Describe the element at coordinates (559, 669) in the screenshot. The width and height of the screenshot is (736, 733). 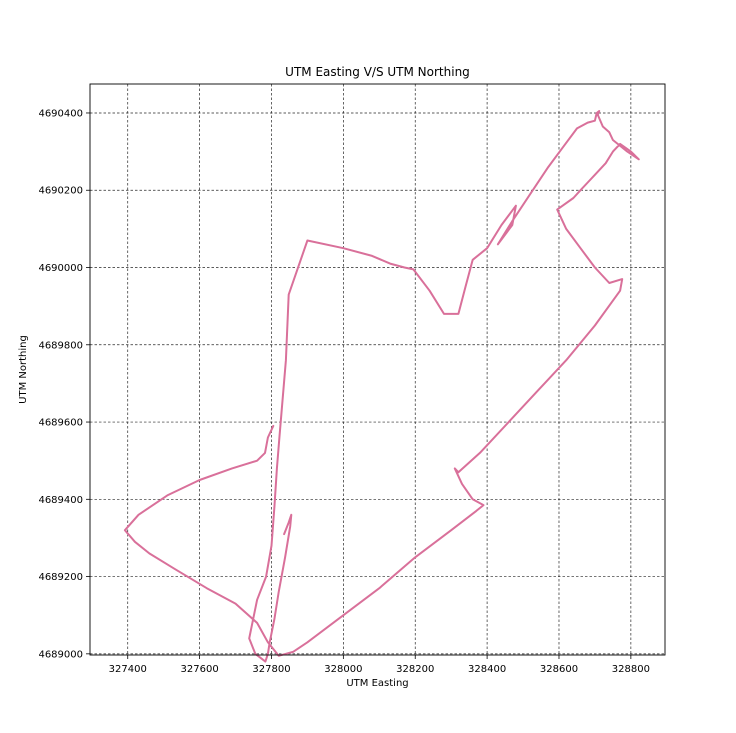
I see `x-tick-label: 328600` at that location.